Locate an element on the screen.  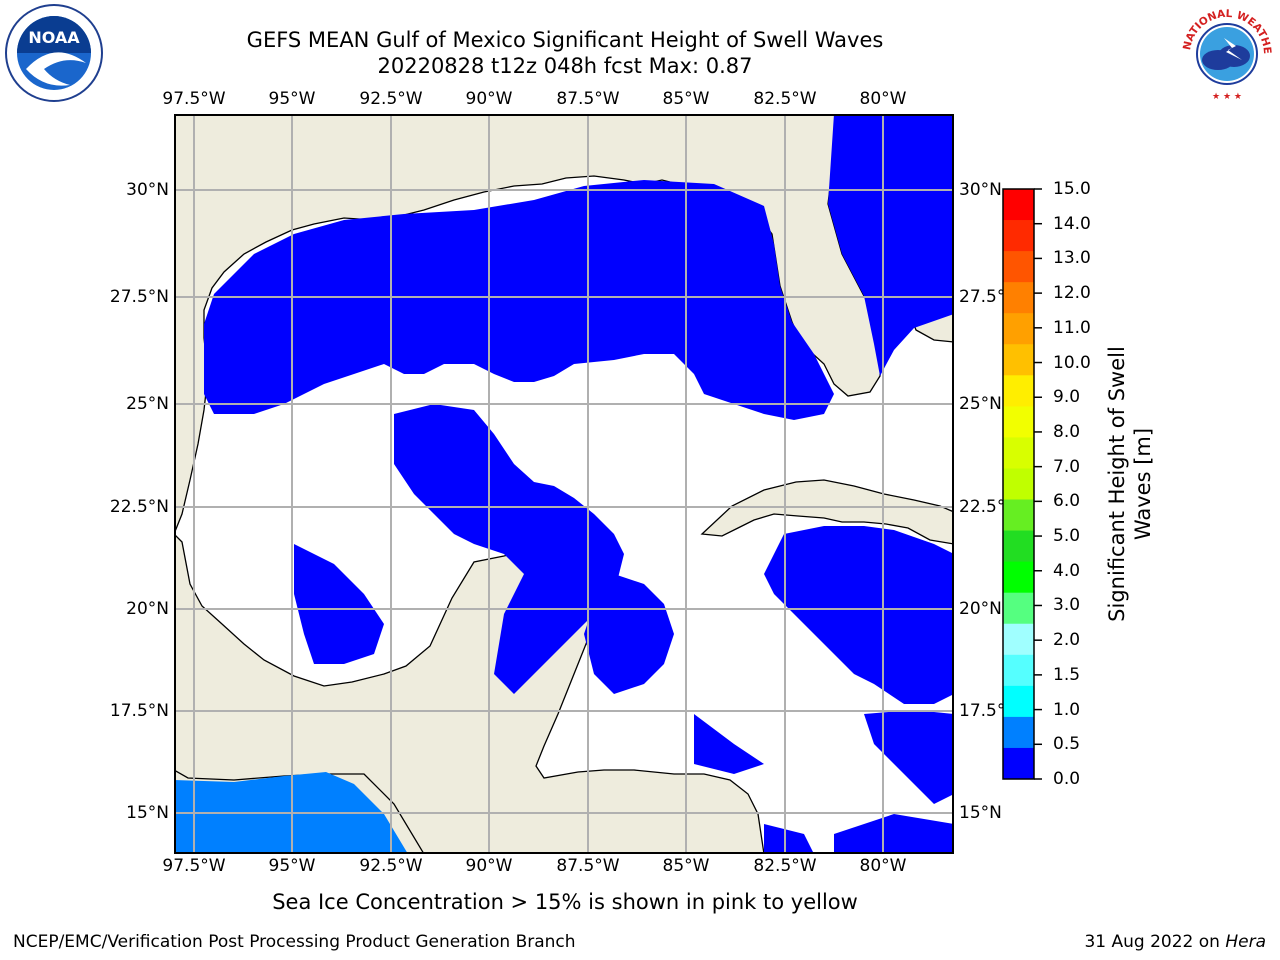
lon-label-bottom: 95°W is located at coordinates (292, 866).